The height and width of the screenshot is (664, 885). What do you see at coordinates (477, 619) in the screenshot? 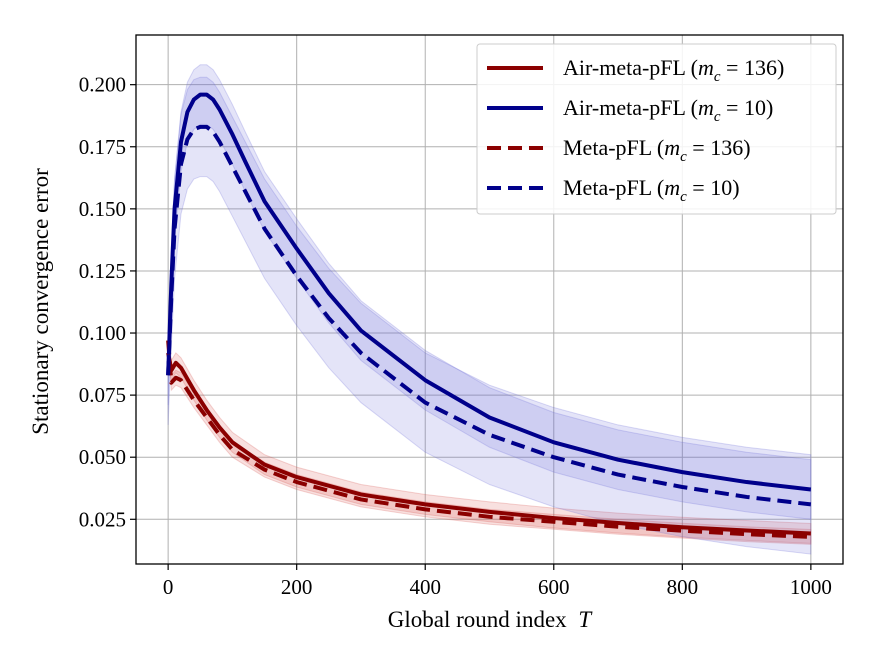
I see `x-axis-label-text: Global round index` at bounding box center [477, 619].